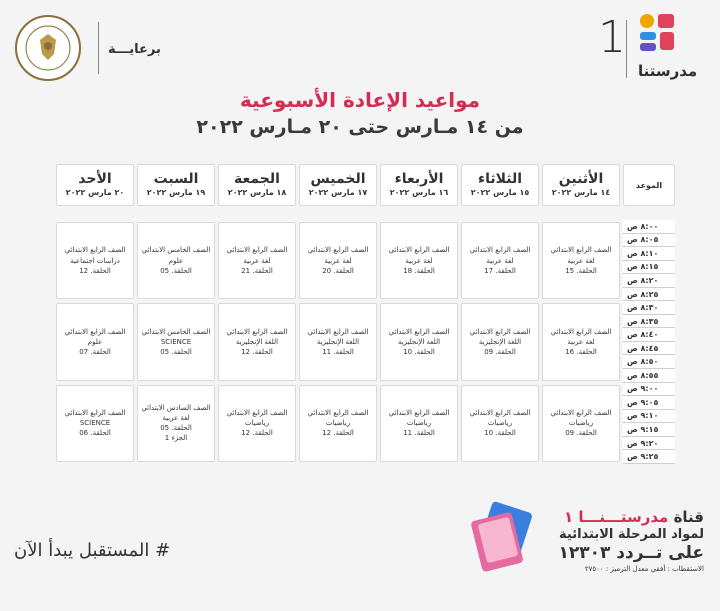  I want to click on day-date: ١٧ مارس ٢٠٢٢, so click(338, 192).